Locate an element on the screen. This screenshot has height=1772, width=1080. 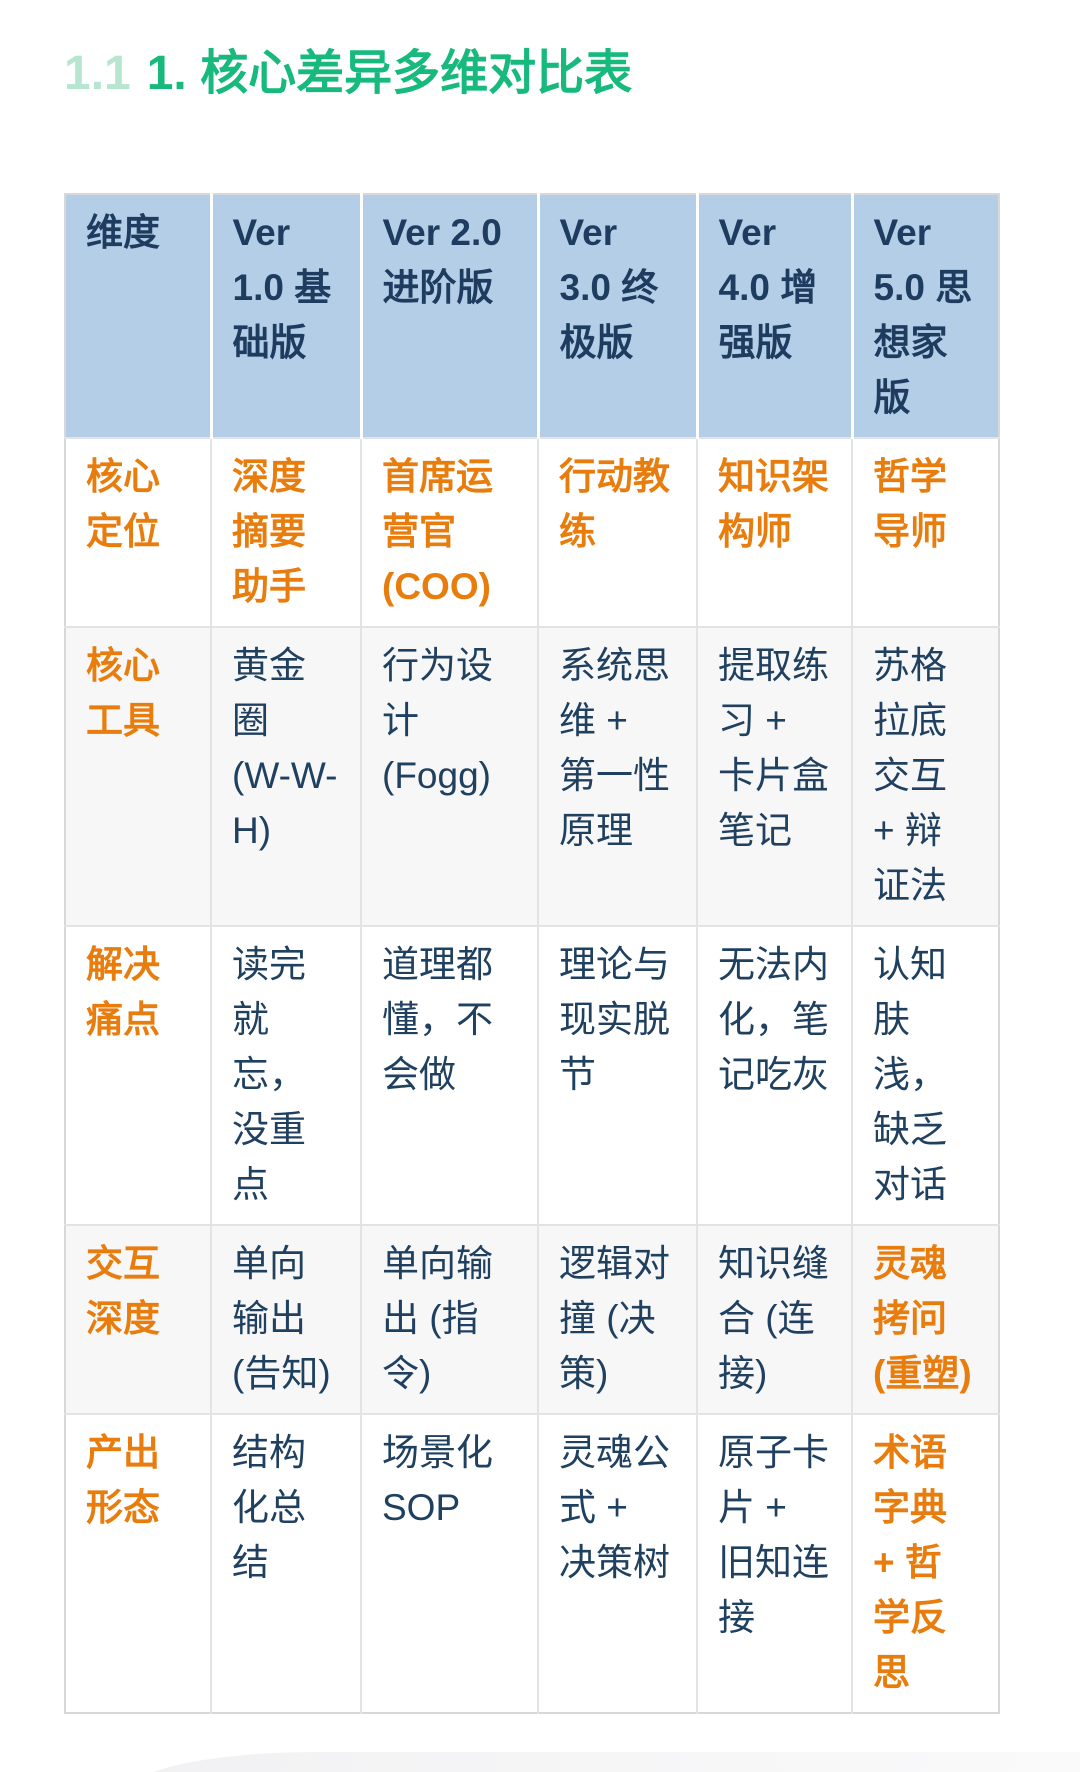
table-cell: 原子卡片 + 旧知连接 is located at coordinates (774, 1564).